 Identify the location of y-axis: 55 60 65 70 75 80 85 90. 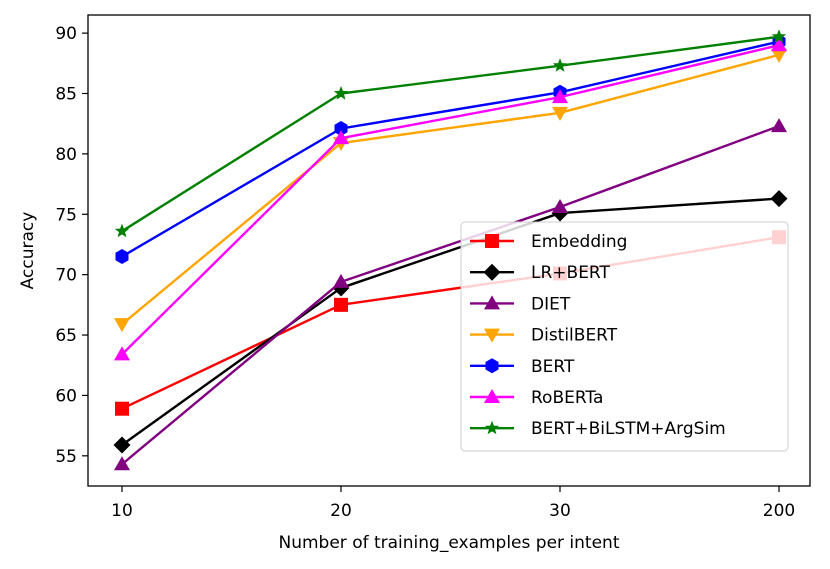
(71, 245).